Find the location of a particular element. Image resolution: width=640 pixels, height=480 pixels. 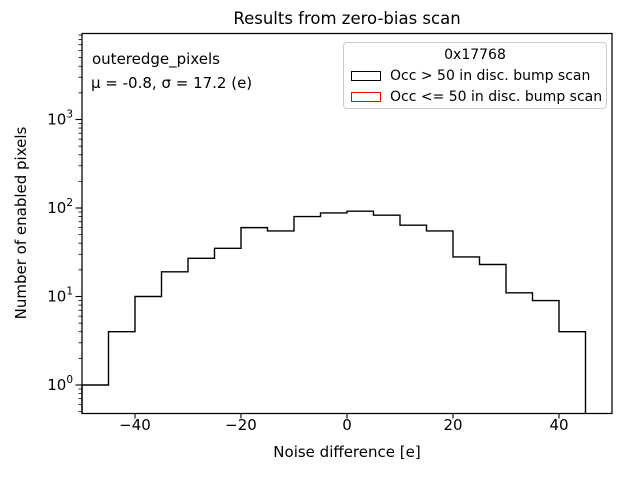

x-tick-label: −40 is located at coordinates (135, 425).